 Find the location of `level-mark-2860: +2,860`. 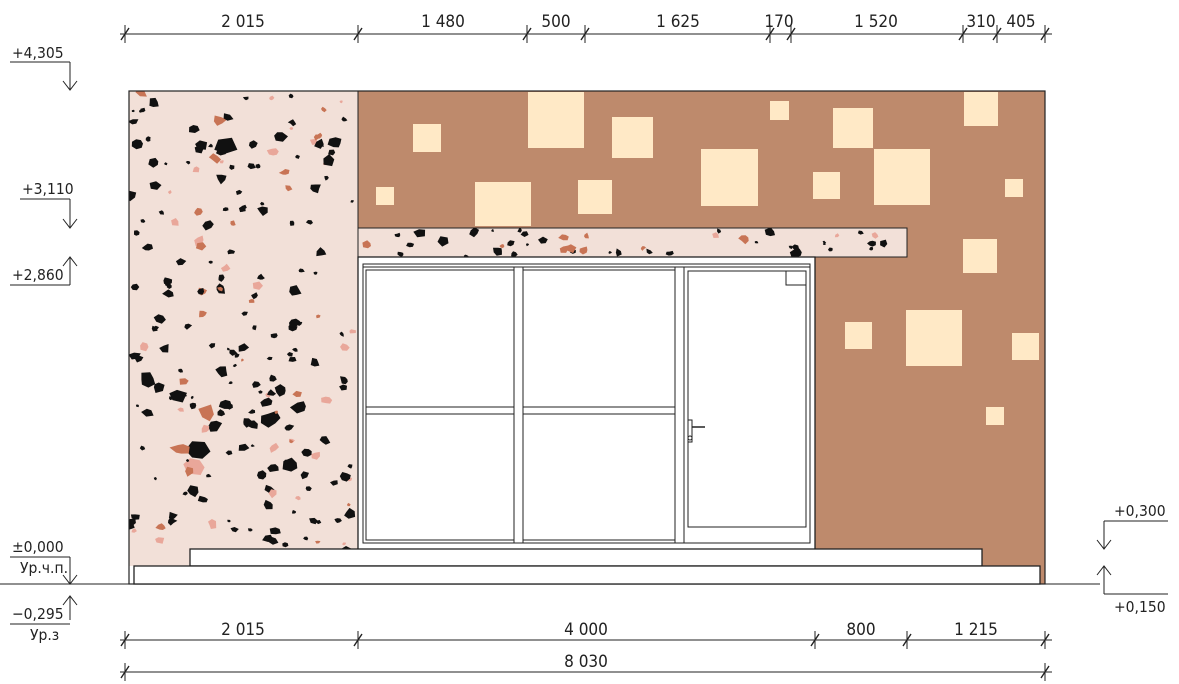

level-mark-2860: +2,860 is located at coordinates (44, 271).